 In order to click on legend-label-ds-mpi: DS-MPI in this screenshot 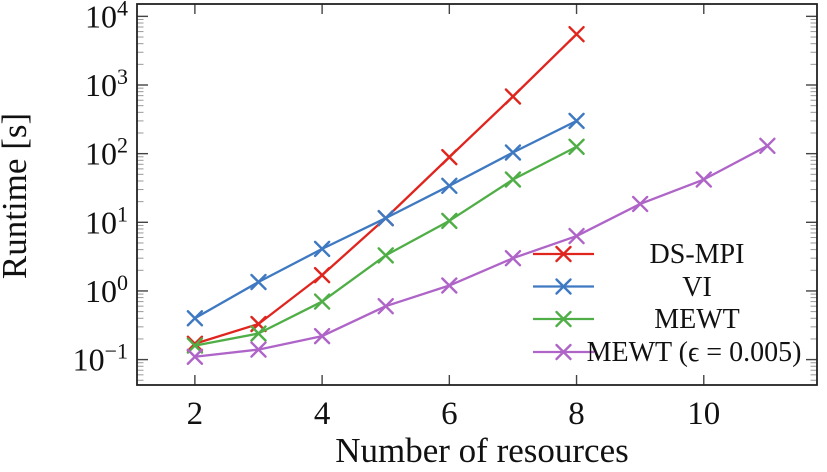, I will do `click(697, 254)`.